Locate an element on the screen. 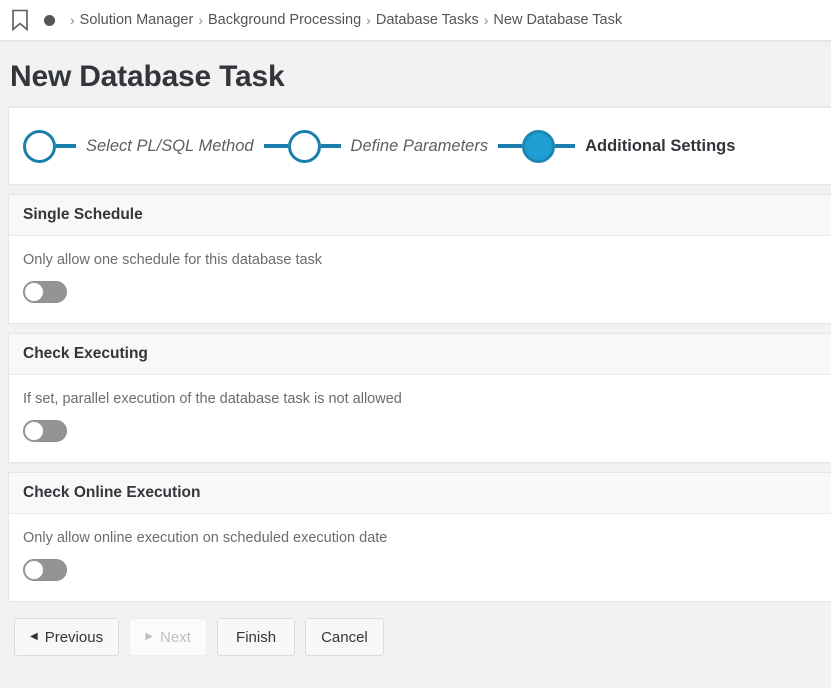  toggle-check-online-execution is located at coordinates (45, 570).